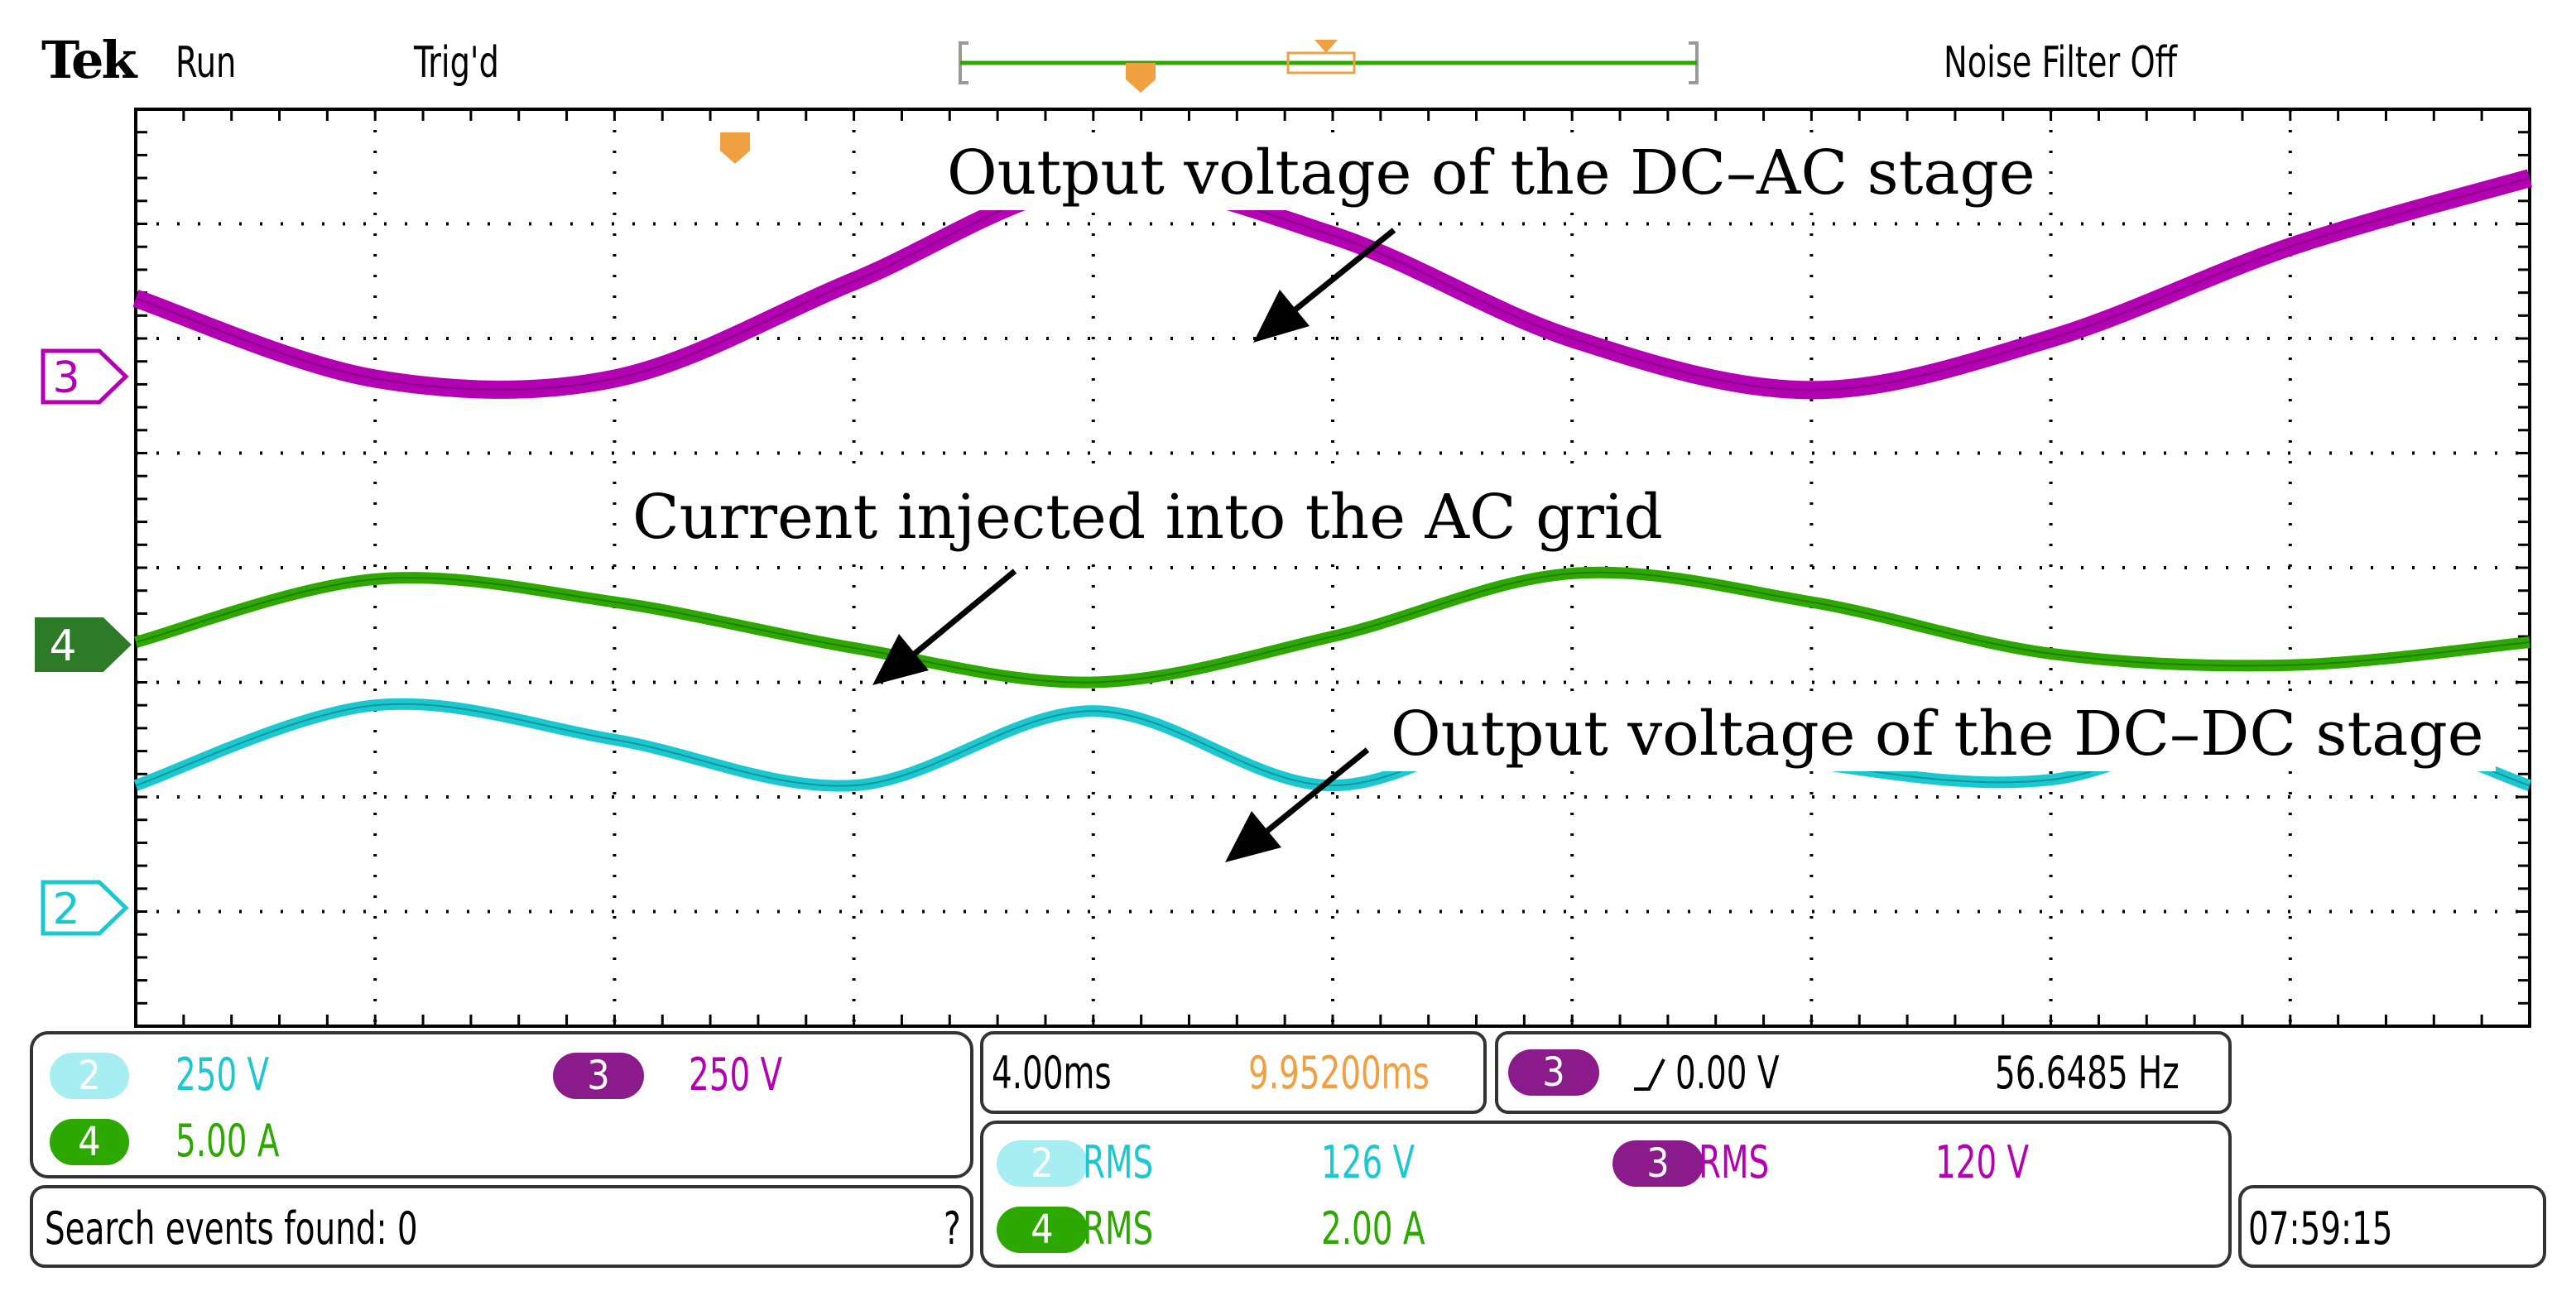 The height and width of the screenshot is (1291, 2576). Describe the element at coordinates (1727, 1073) in the screenshot. I see `trigger-level: 0.00 V` at that location.